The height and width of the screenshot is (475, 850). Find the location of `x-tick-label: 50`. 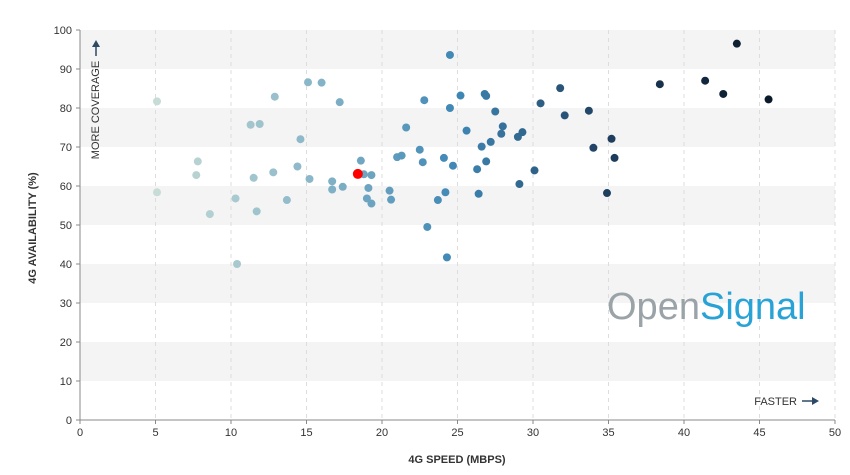

x-tick-label: 50 is located at coordinates (835, 433).